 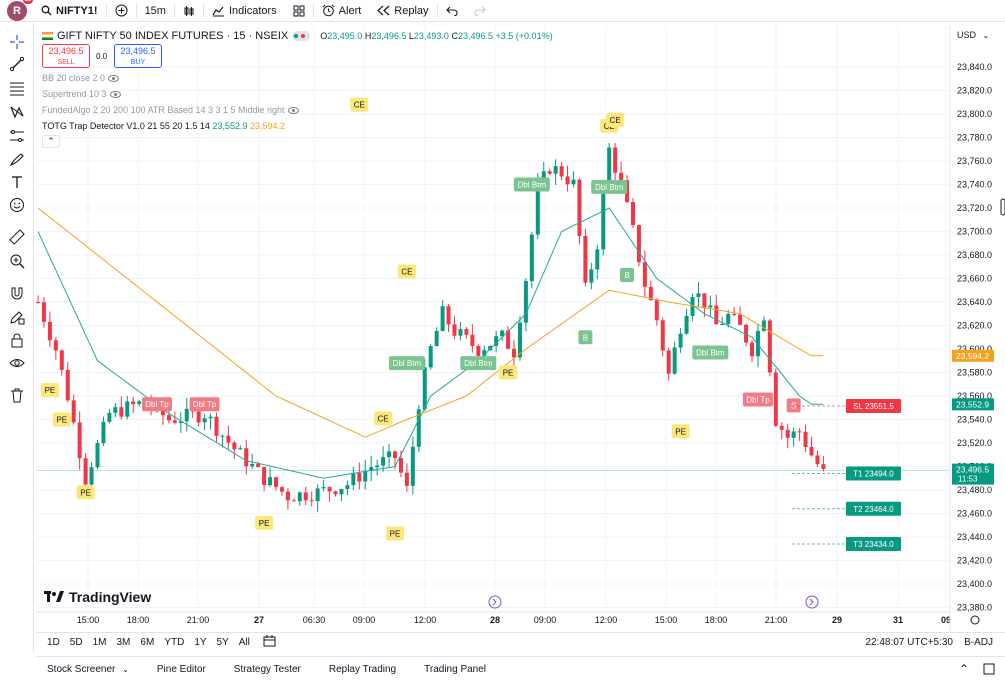 I want to click on tab-stock-screener: Stock Screener ⌄, so click(x=91, y=669).